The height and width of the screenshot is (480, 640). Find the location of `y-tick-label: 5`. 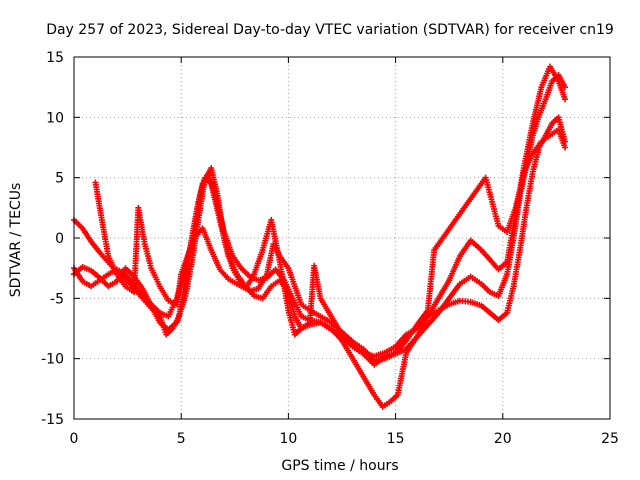

y-tick-label: 5 is located at coordinates (59, 179).